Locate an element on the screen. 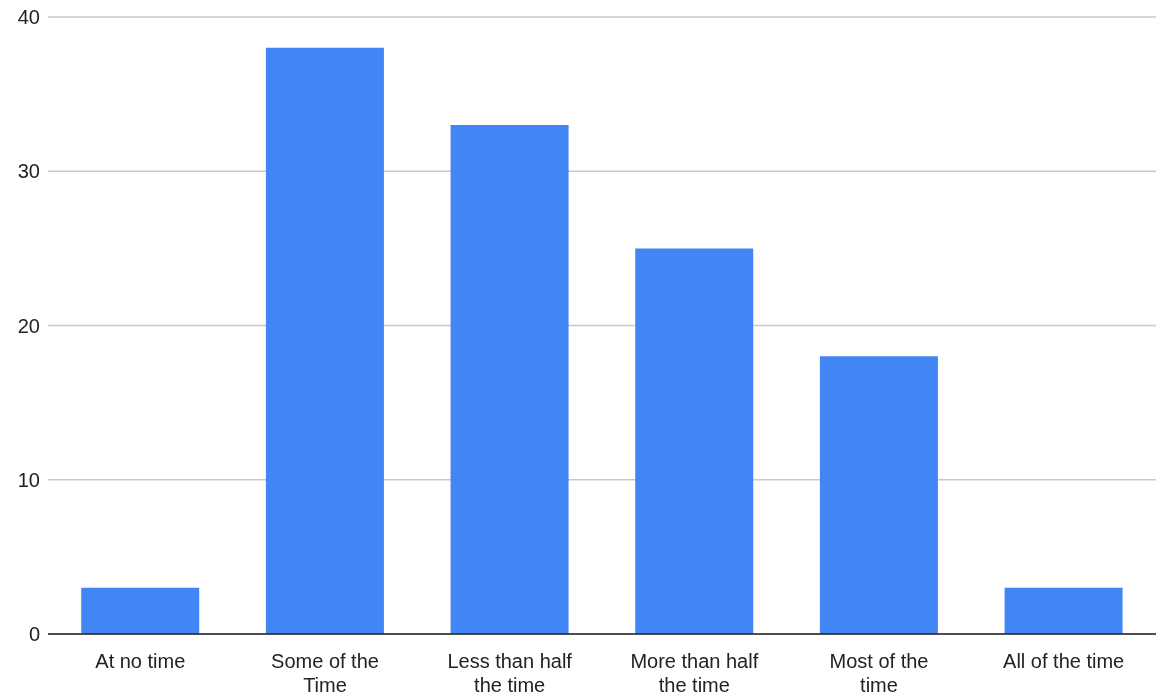 This screenshot has height=698, width=1164. x-tick-label: At no time is located at coordinates (140, 661).